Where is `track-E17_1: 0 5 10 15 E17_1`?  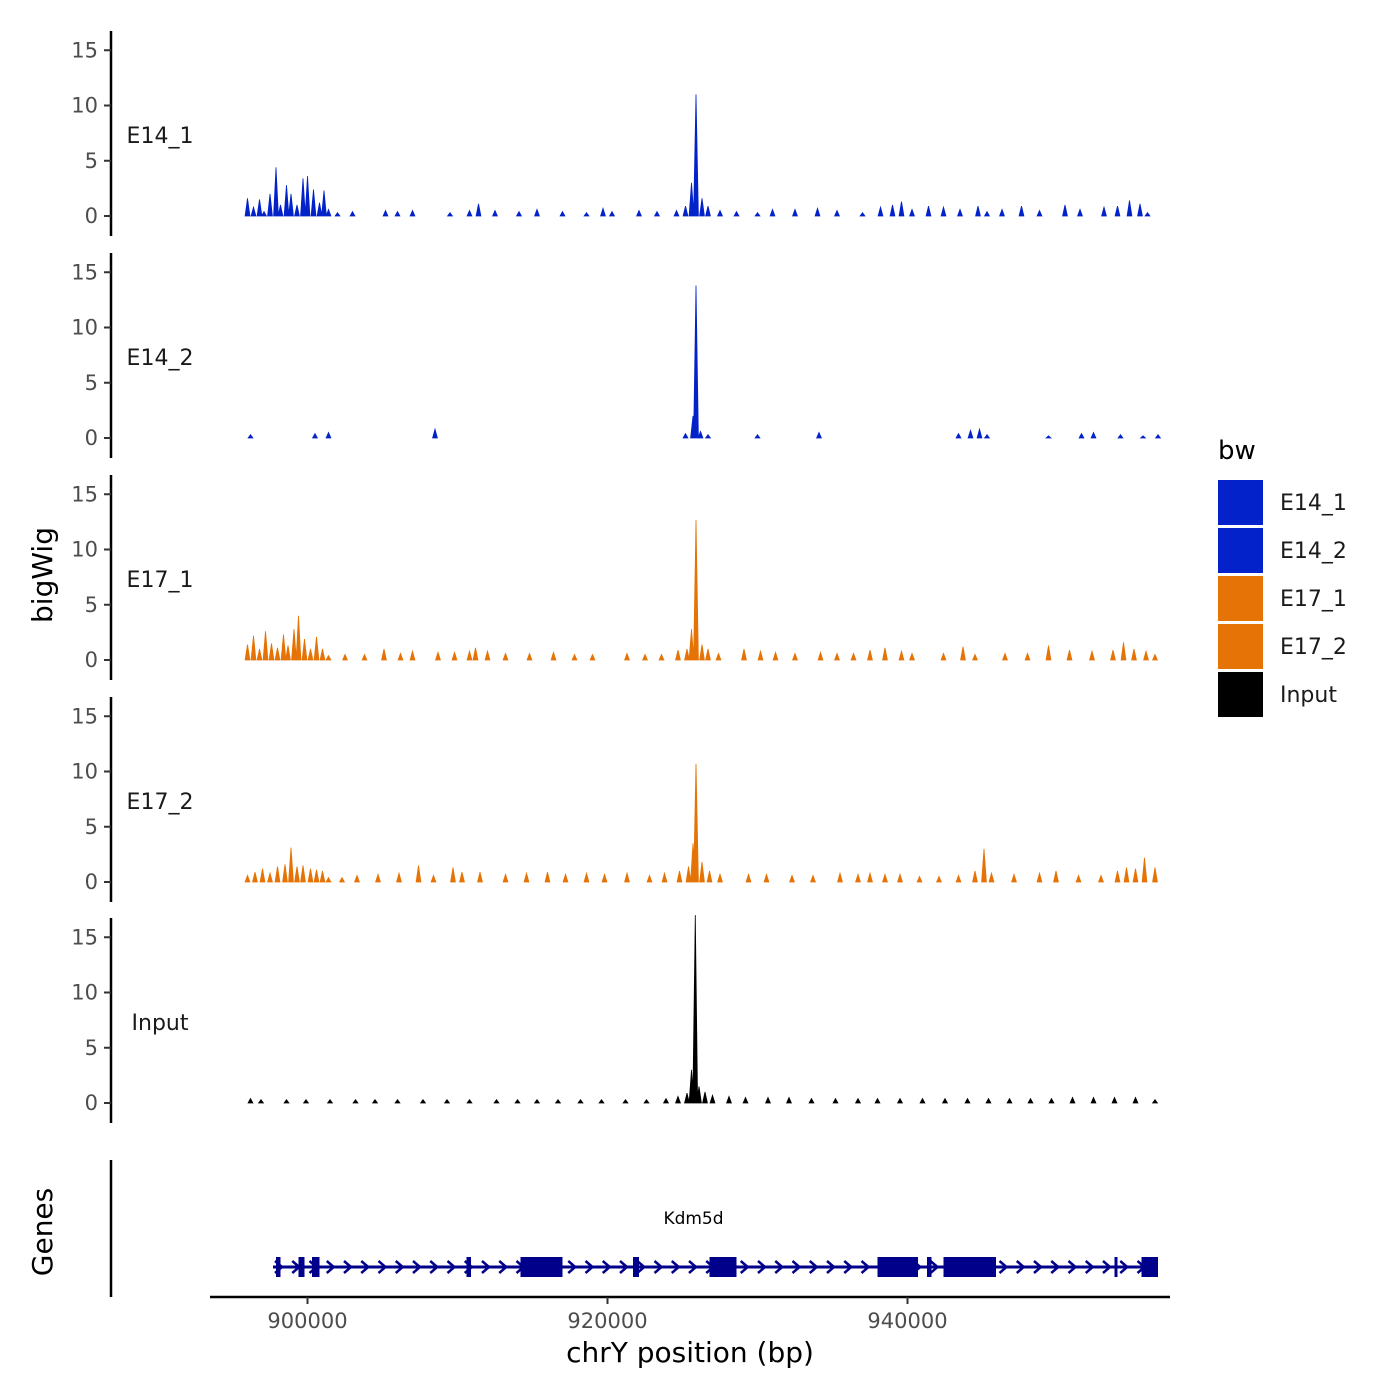
track-E17_1: 0 5 10 15 E17_1 is located at coordinates (615, 577).